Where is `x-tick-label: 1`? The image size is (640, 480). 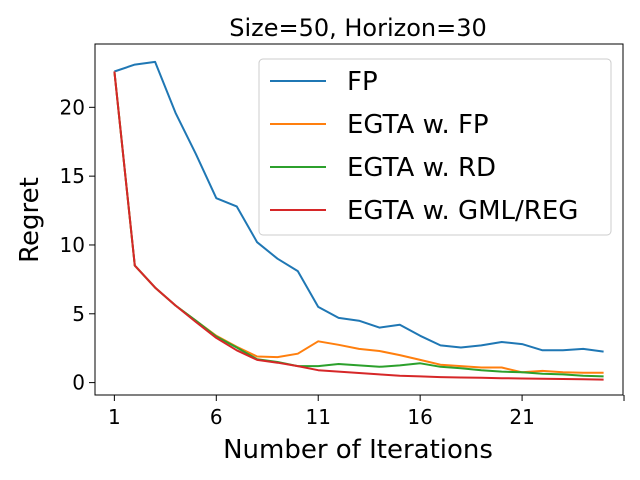 x-tick-label: 1 is located at coordinates (114, 417).